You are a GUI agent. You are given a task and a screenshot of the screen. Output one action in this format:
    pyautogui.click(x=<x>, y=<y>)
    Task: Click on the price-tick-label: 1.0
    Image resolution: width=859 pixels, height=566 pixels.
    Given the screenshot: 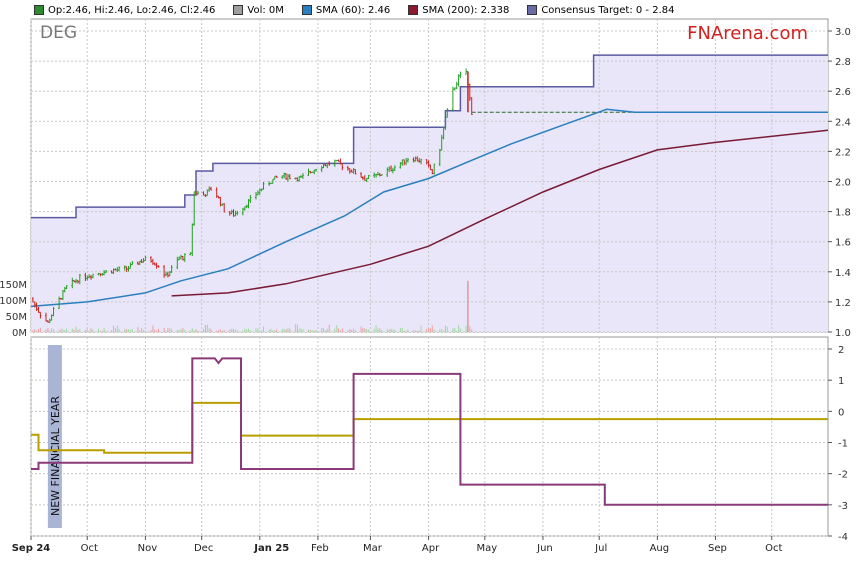 What is the action you would take?
    pyautogui.click(x=843, y=333)
    